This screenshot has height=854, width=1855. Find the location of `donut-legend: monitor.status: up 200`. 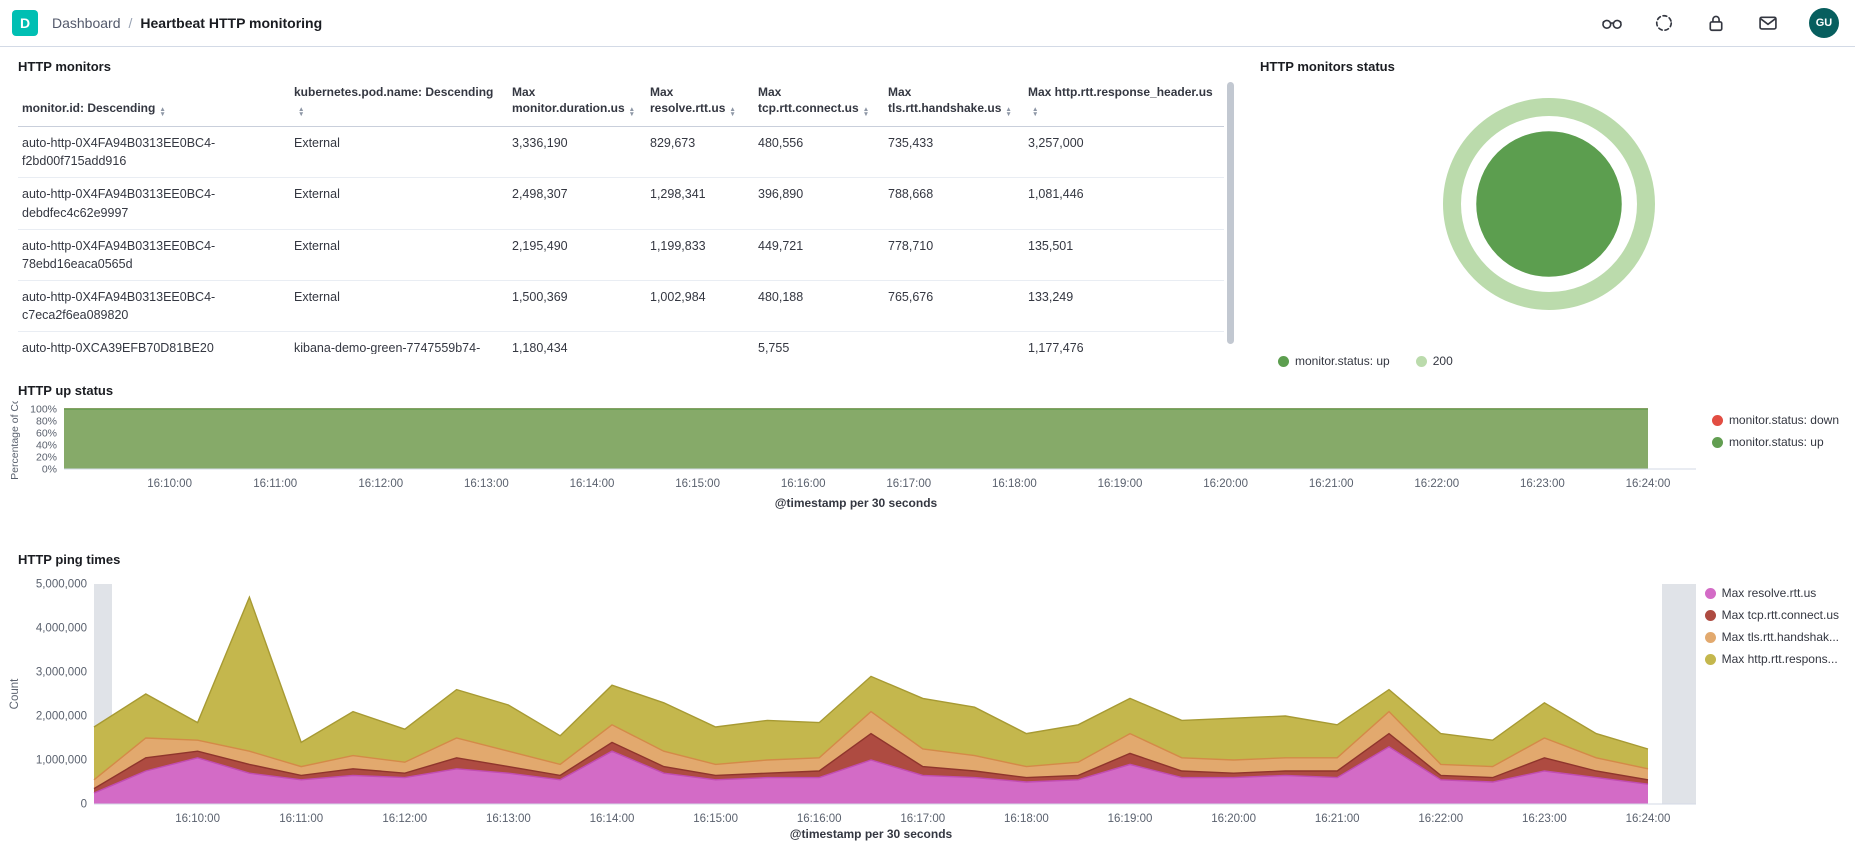

donut-legend: monitor.status: up 200 is located at coordinates (1365, 361).